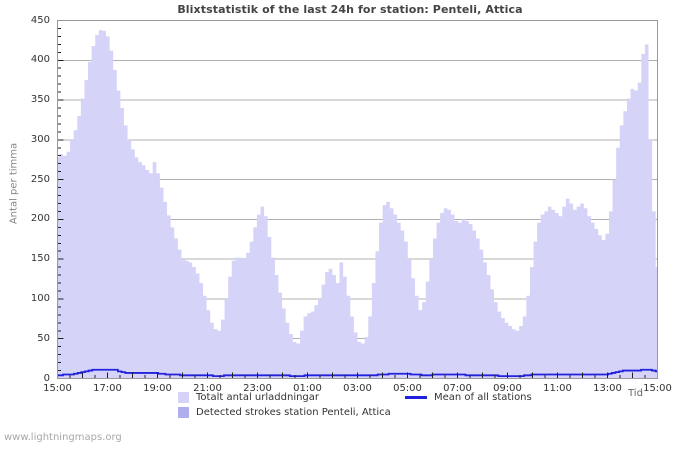 This screenshot has width=700, height=450. What do you see at coordinates (107, 388) in the screenshot?
I see `x-tick-label: 17:00` at bounding box center [107, 388].